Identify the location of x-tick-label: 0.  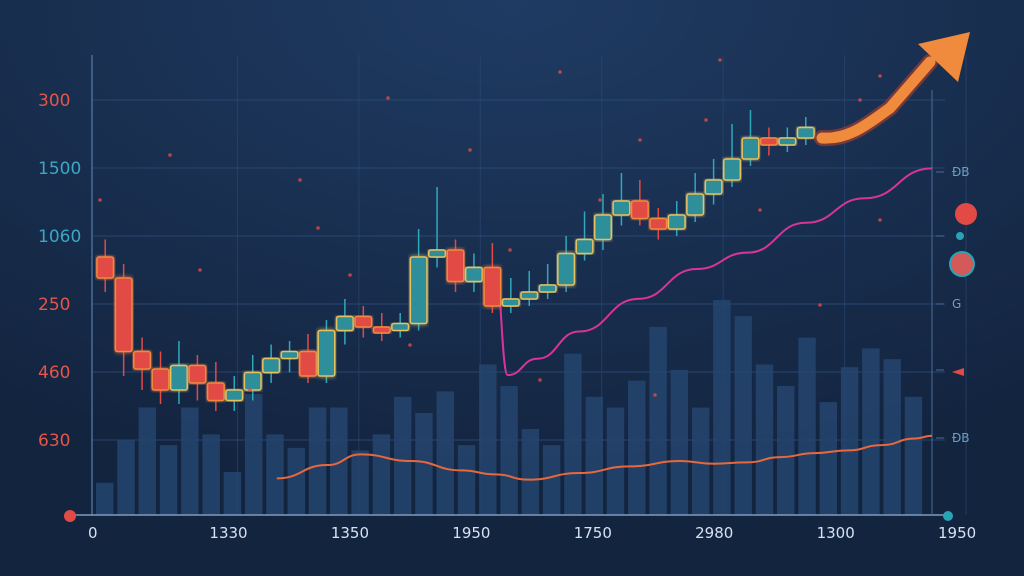
(93, 533).